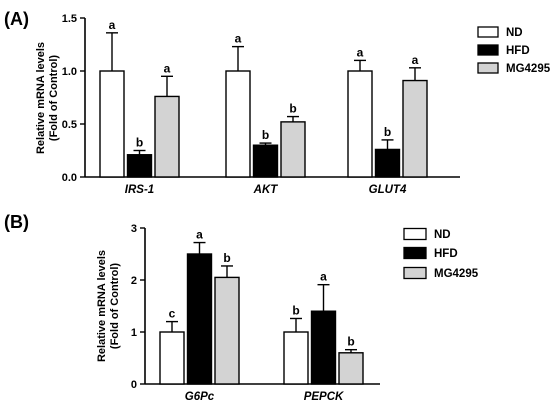 The height and width of the screenshot is (405, 550). Describe the element at coordinates (139, 190) in the screenshot. I see `panel-a-category-label: IRS-1` at that location.